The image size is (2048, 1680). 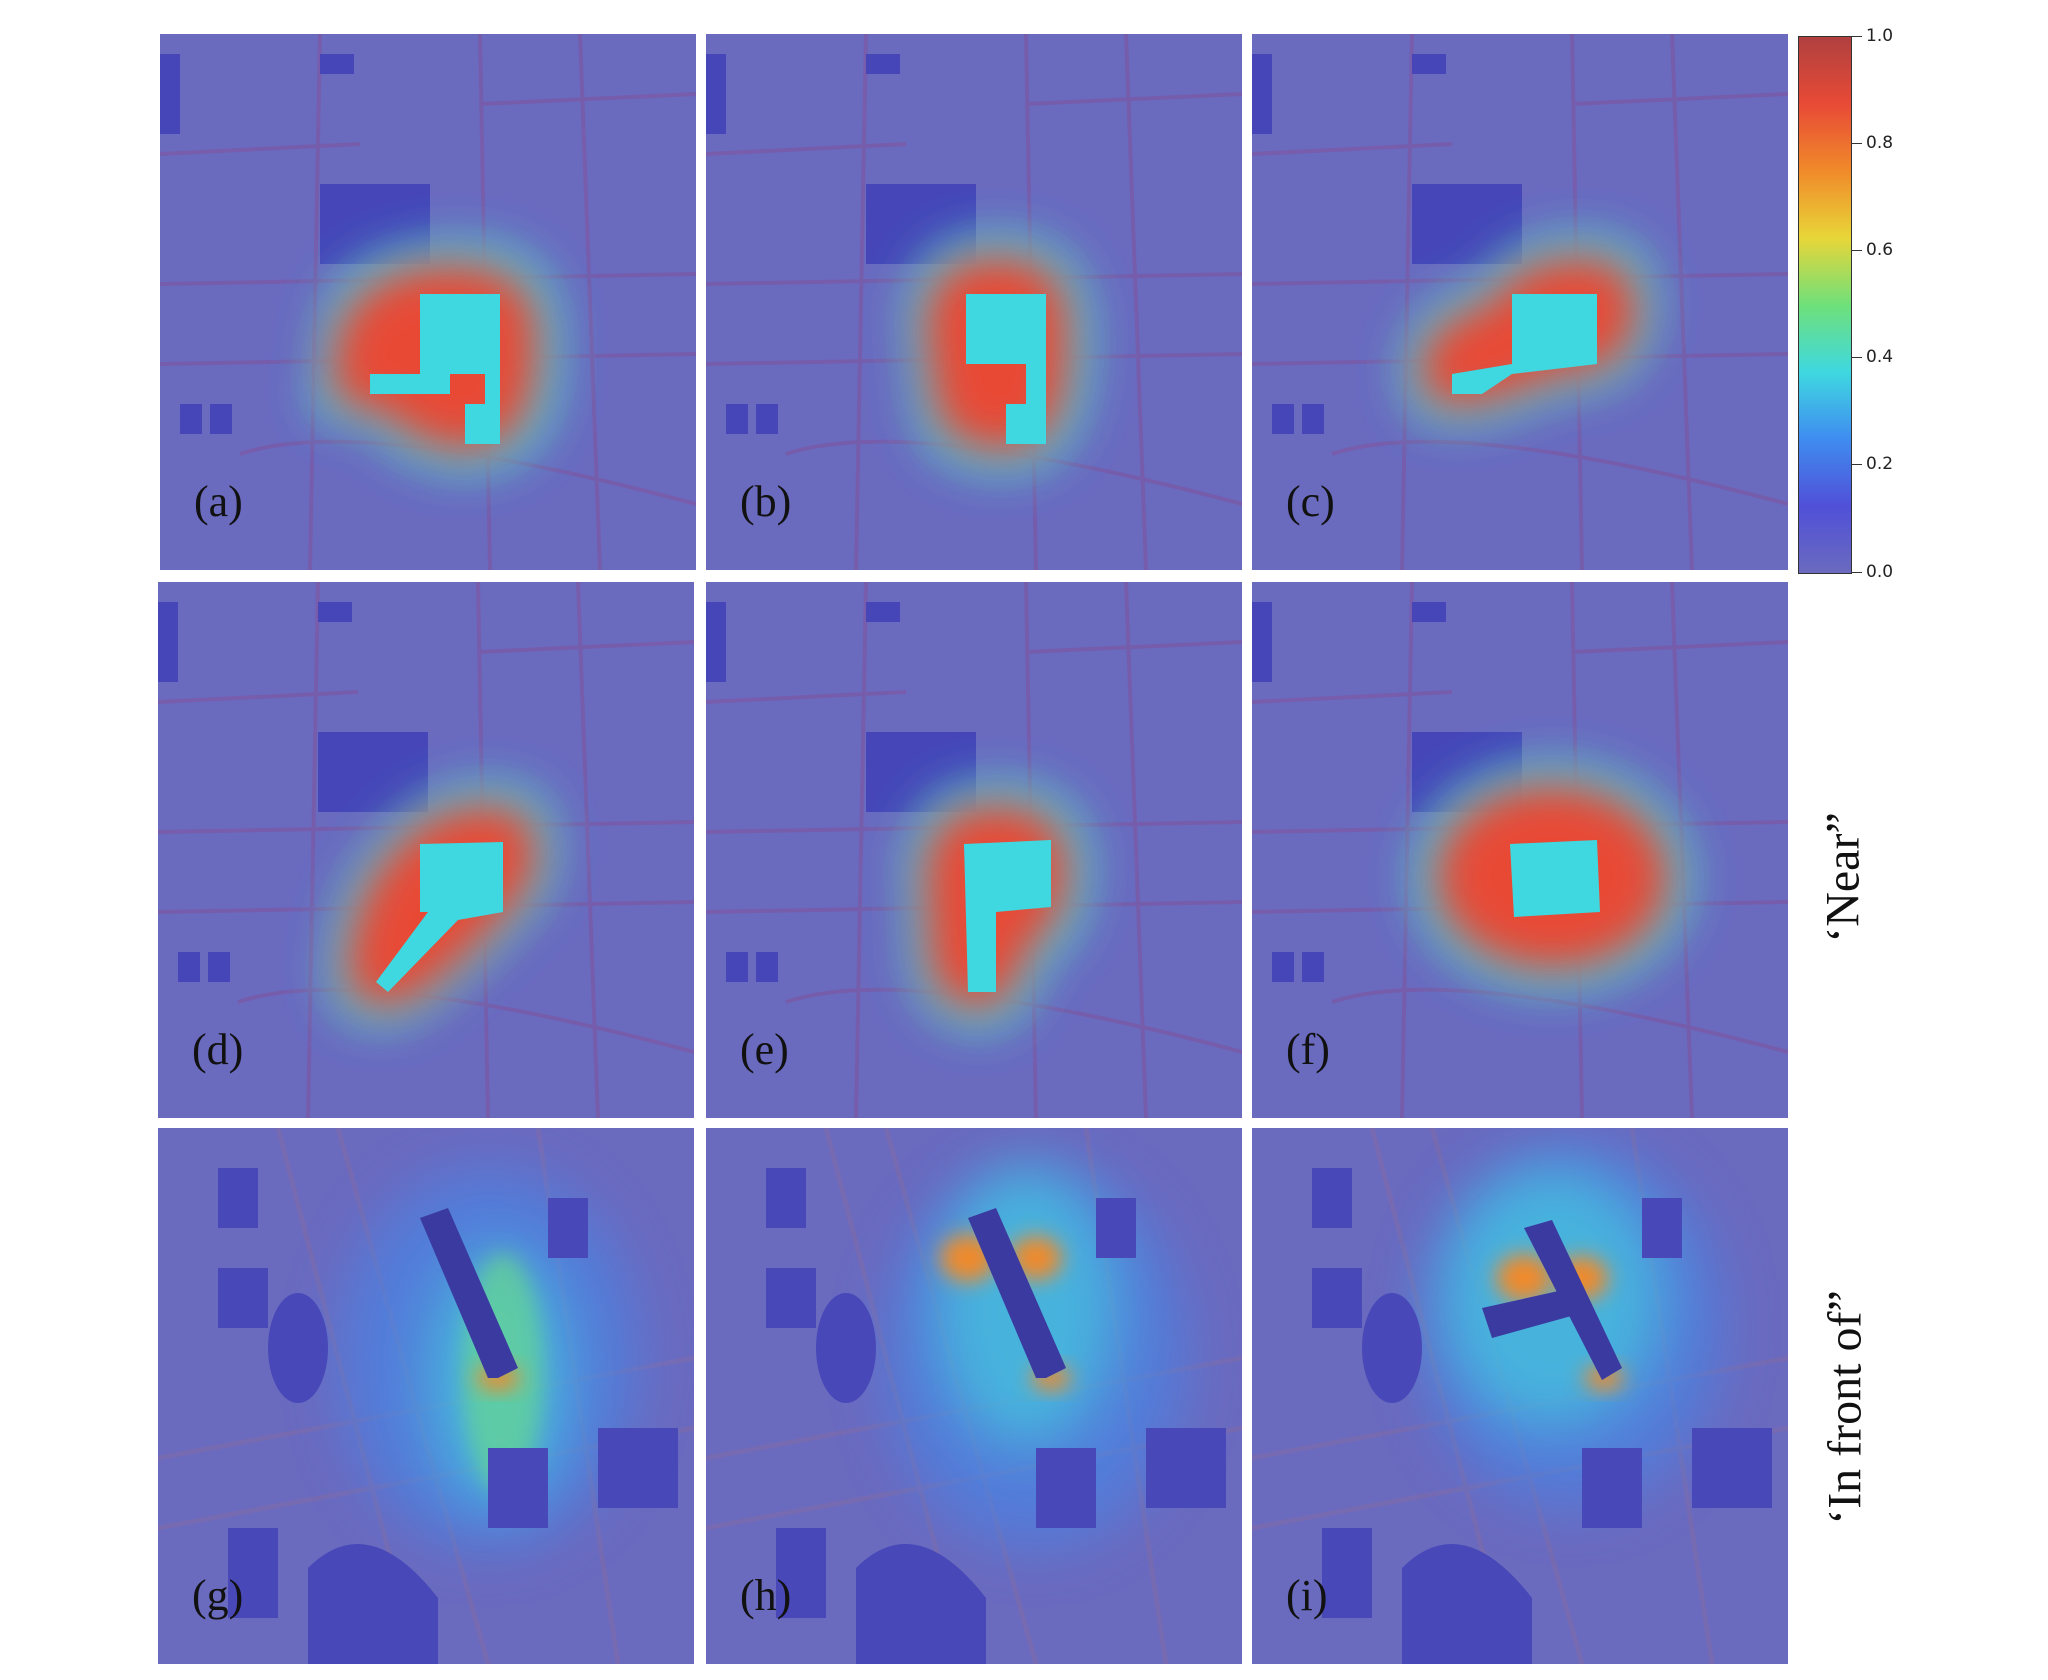 What do you see at coordinates (1307, 1595) in the screenshot?
I see `panel-label: (i)` at bounding box center [1307, 1595].